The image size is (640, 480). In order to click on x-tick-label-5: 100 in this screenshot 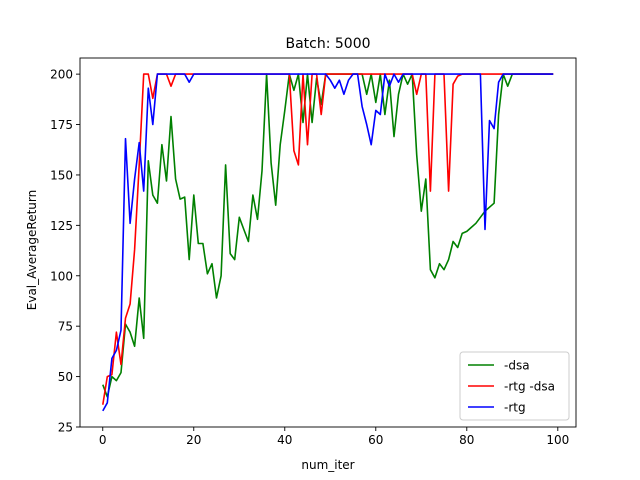, I will do `click(557, 440)`.